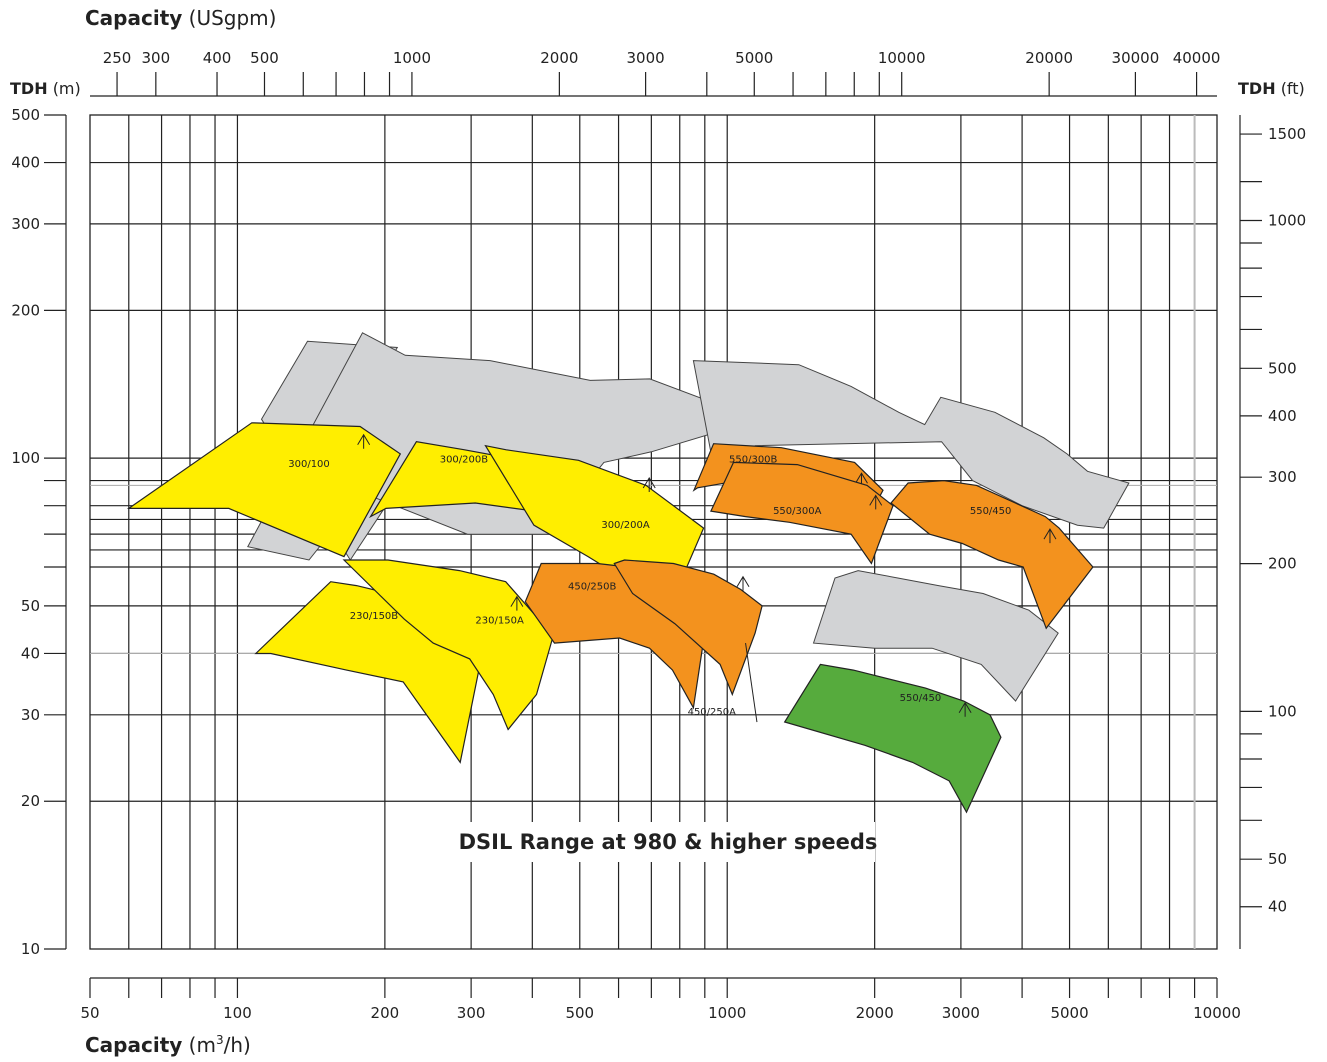 This screenshot has height=1062, width=1327. Describe the element at coordinates (625, 525) in the screenshot. I see `region-label: 300/200A` at that location.